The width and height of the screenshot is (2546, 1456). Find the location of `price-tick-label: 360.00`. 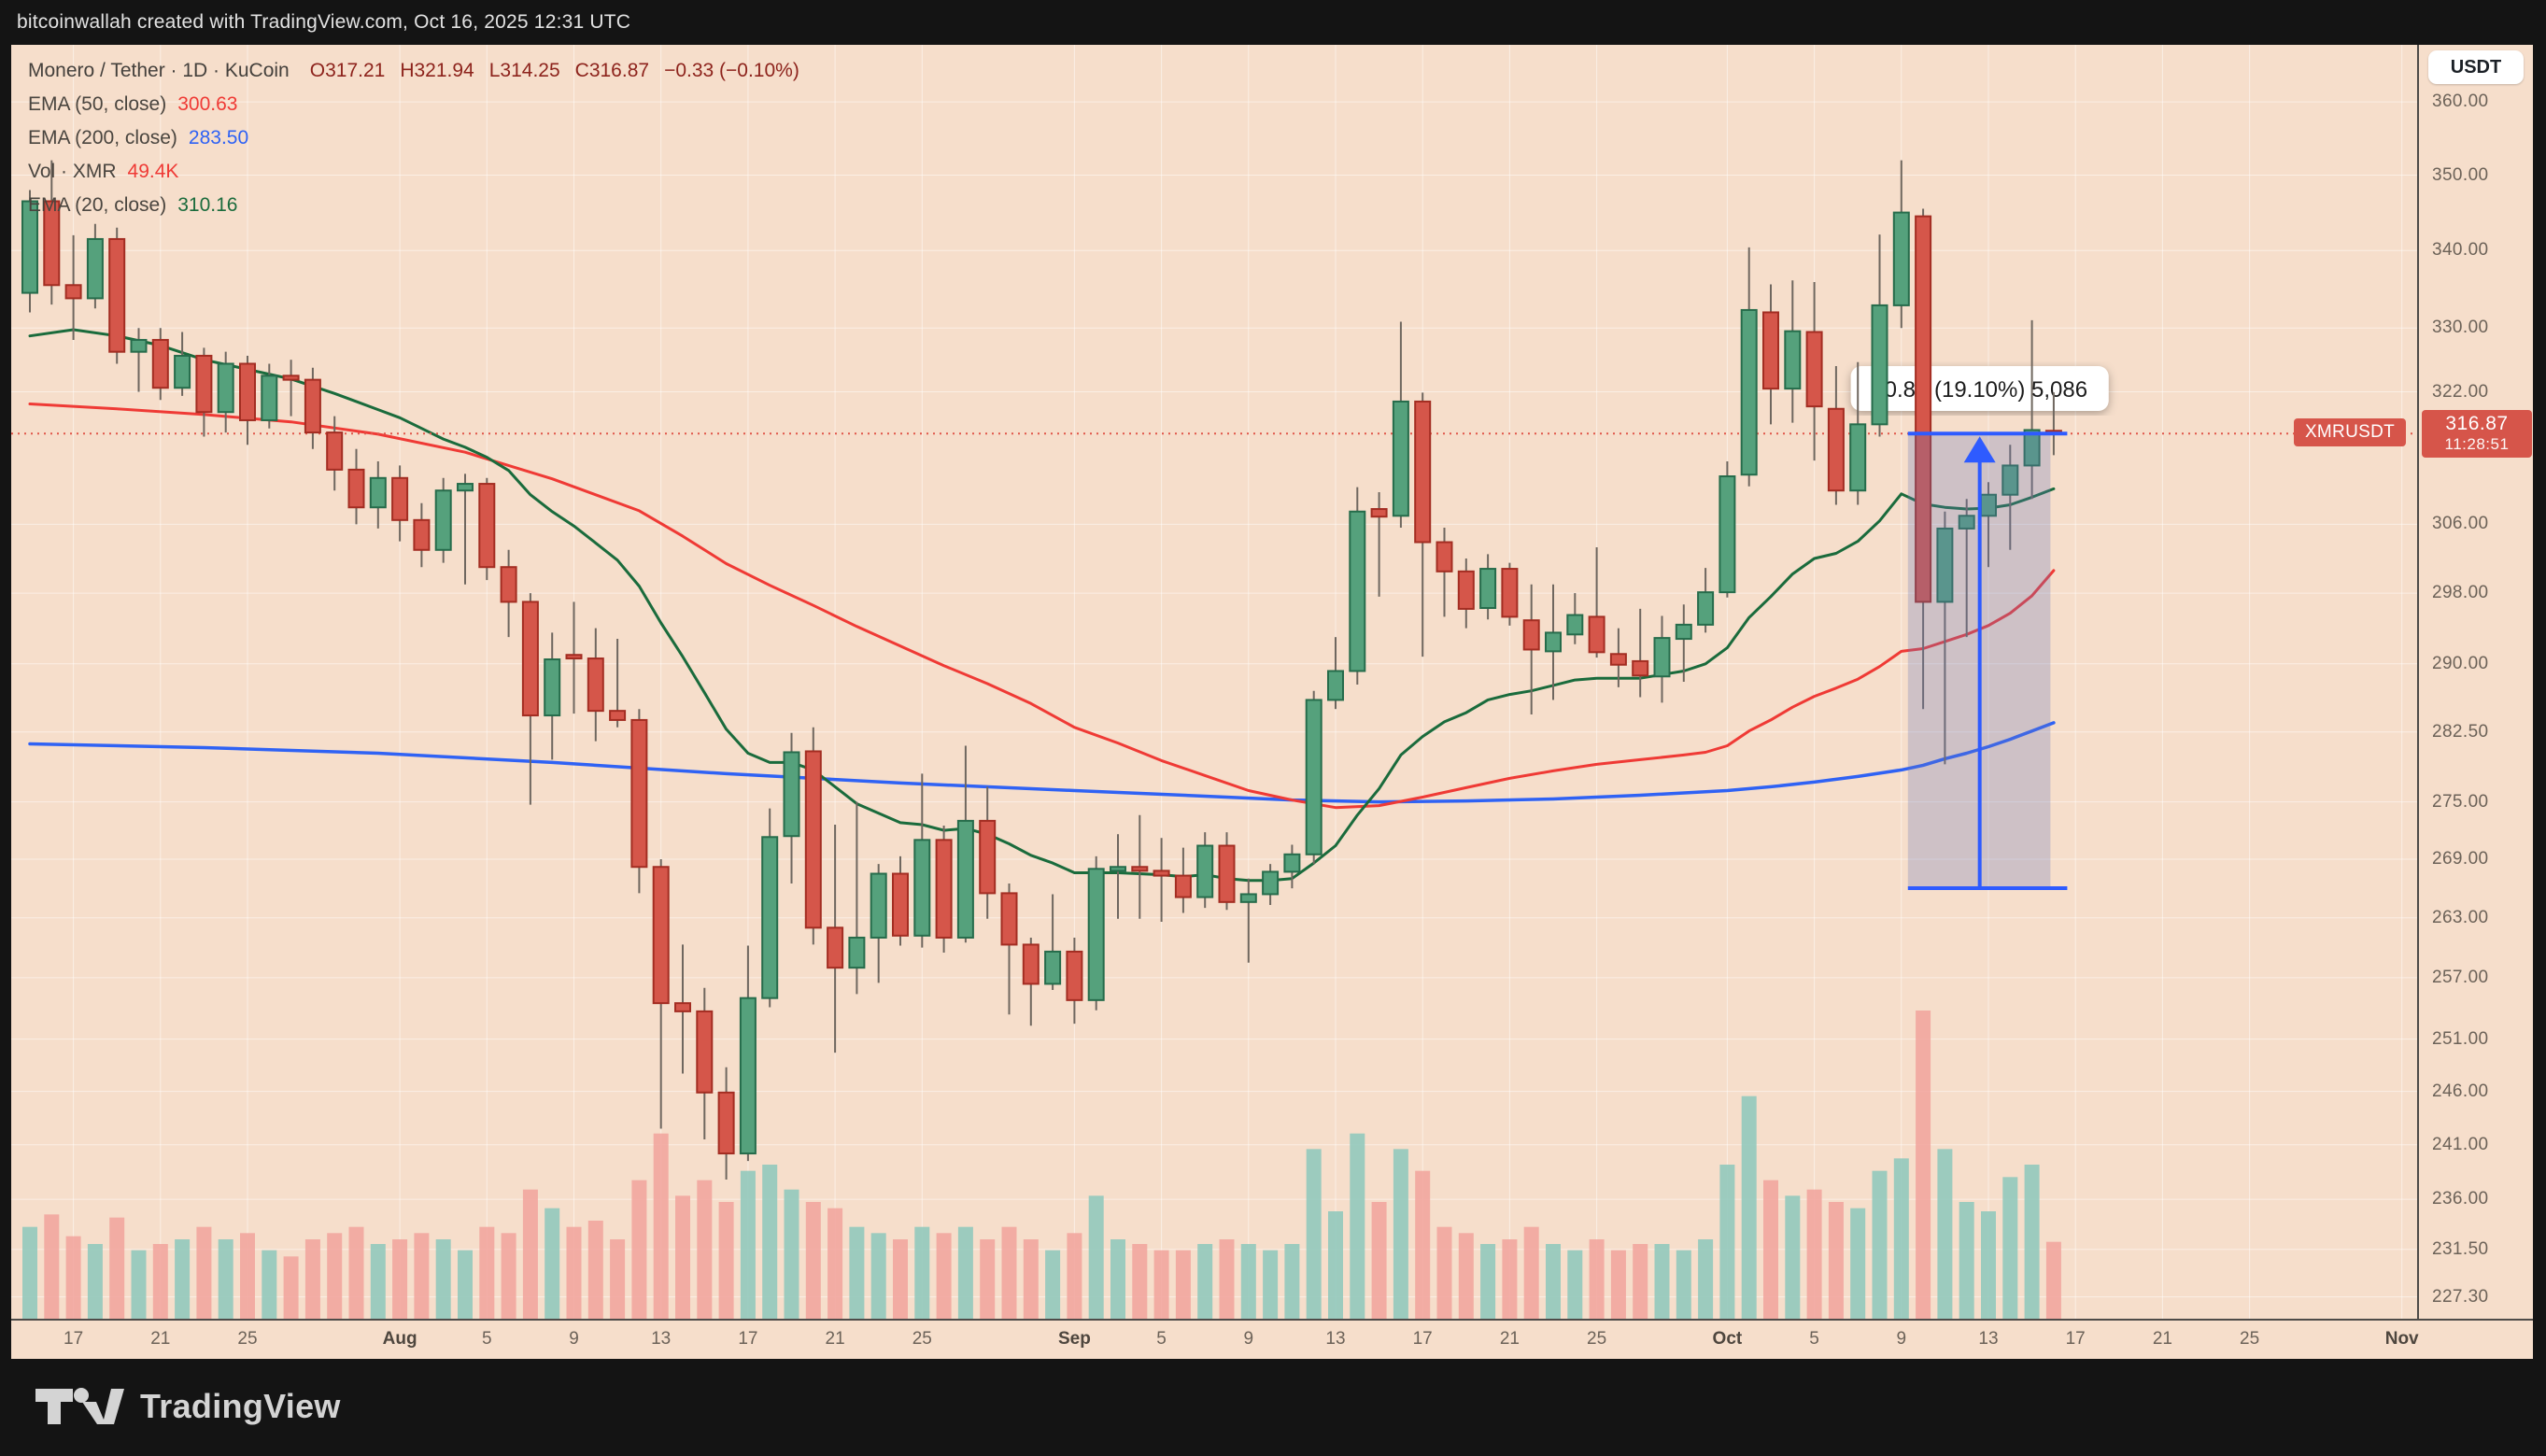

price-tick-label: 360.00 is located at coordinates (2461, 102).